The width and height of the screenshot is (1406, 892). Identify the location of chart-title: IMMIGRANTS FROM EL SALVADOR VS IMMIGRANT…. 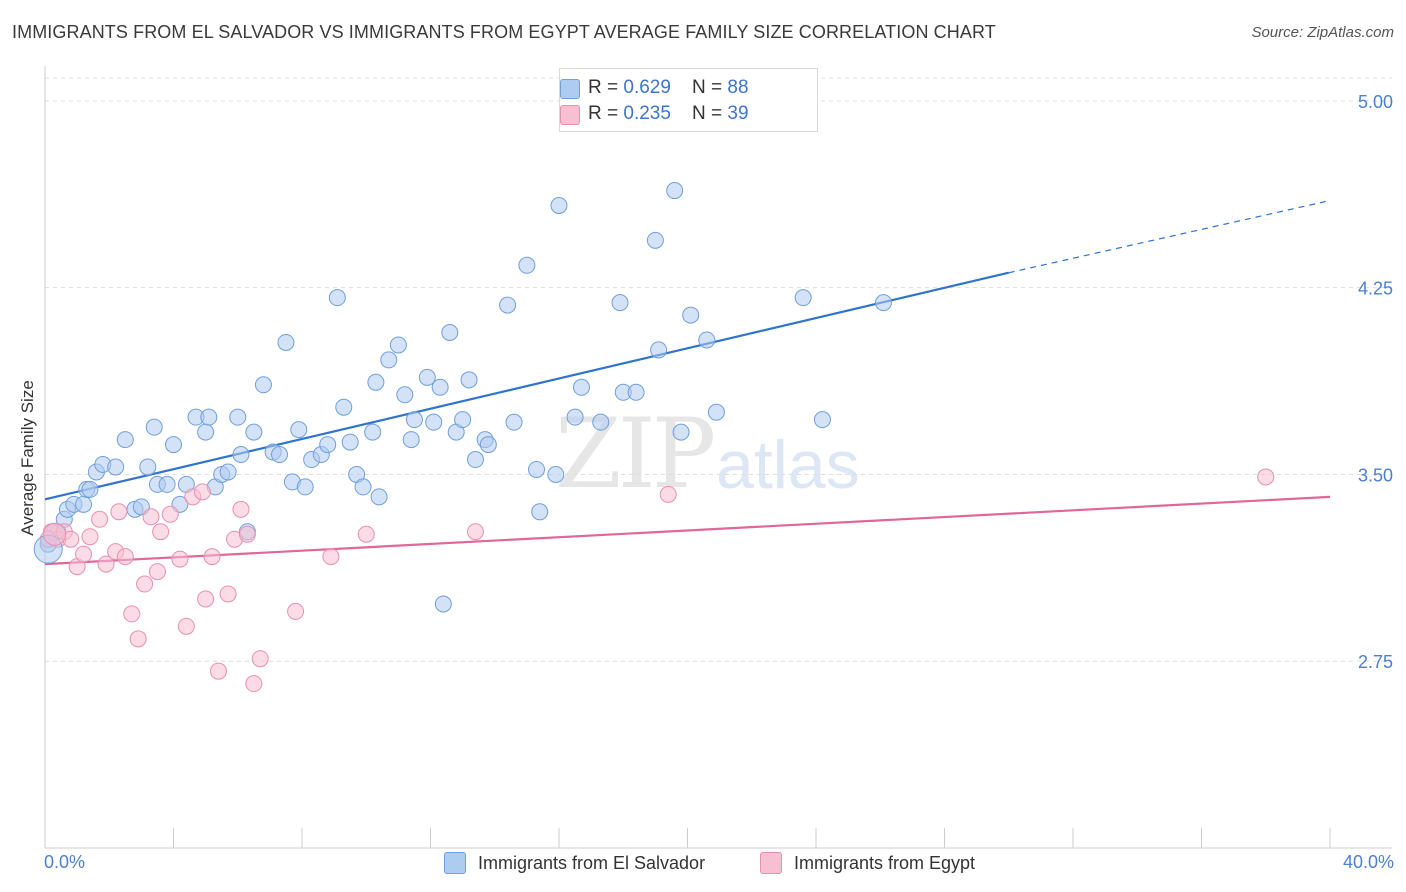
(504, 32).